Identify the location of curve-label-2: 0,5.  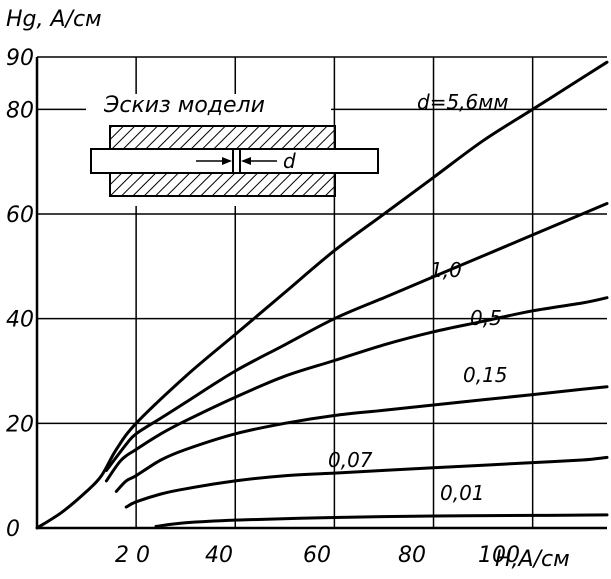
(486, 318).